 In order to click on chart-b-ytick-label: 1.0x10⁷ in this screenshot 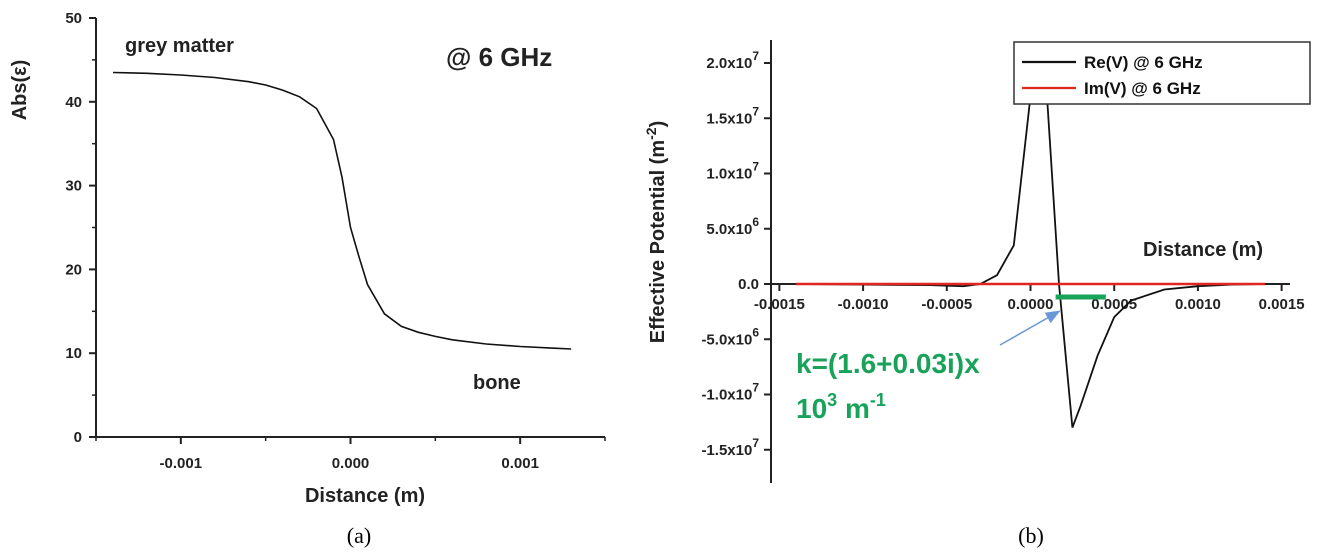, I will do `click(732, 171)`.